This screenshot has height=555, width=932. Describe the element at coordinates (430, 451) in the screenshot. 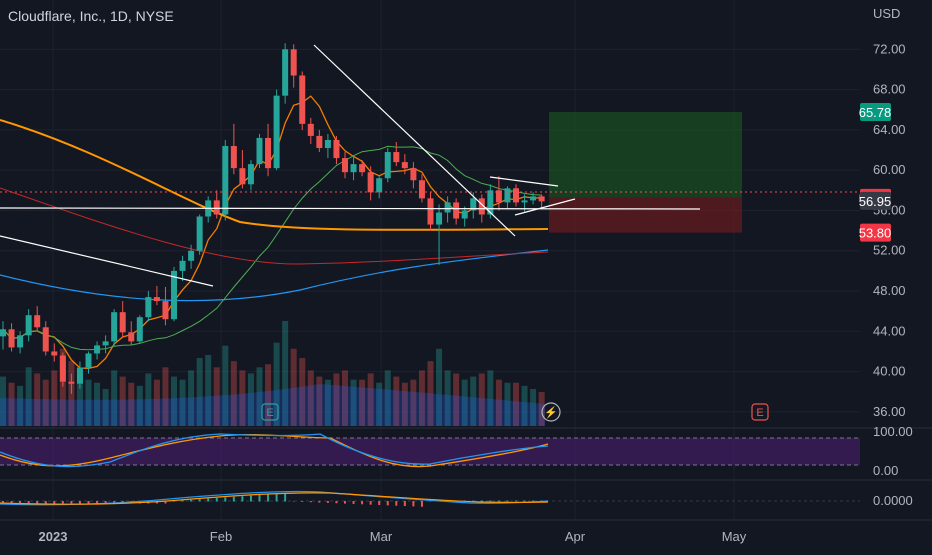

I see `rsi-band` at that location.